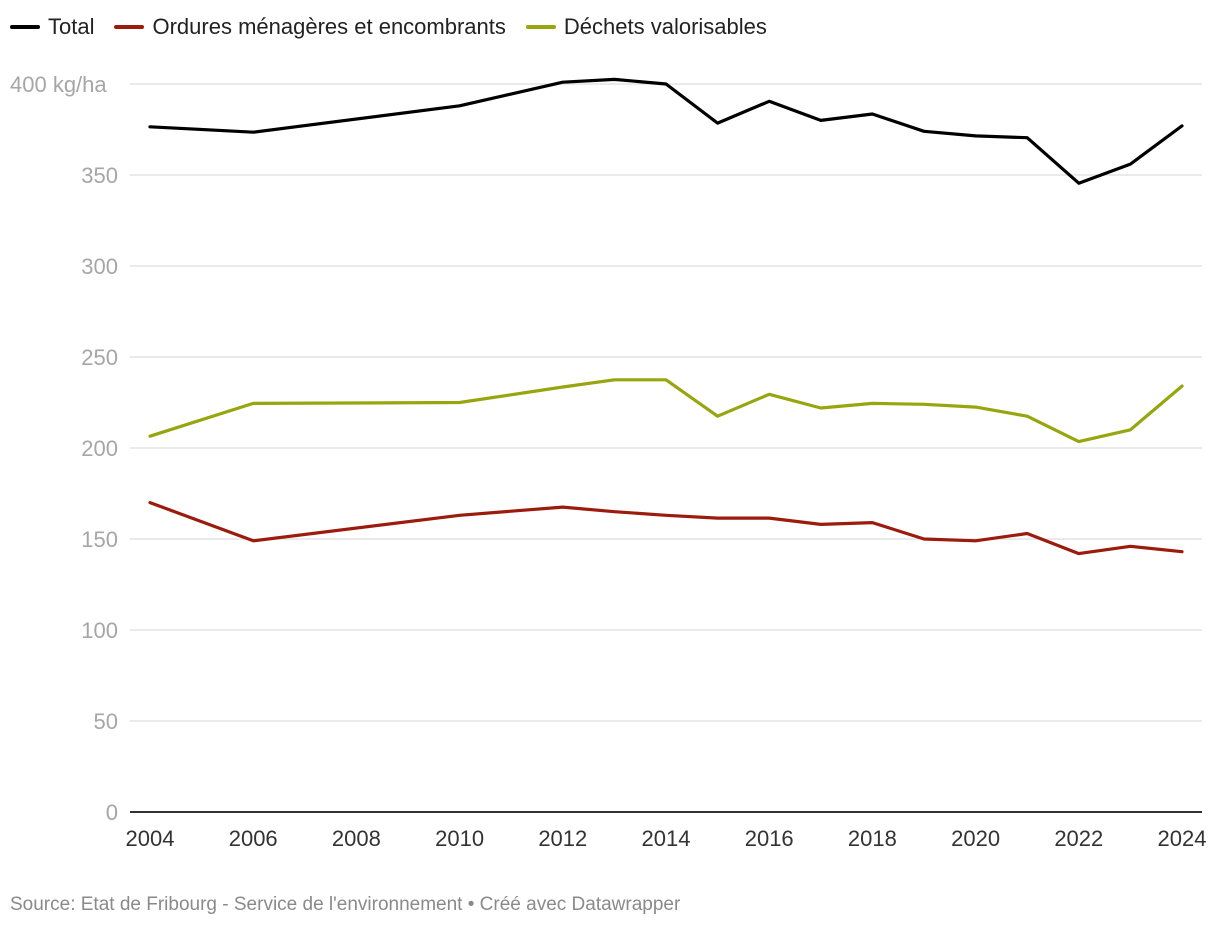  Describe the element at coordinates (329, 26) in the screenshot. I see `legend-label-ordures: Ordures ménagères et encombrants` at that location.